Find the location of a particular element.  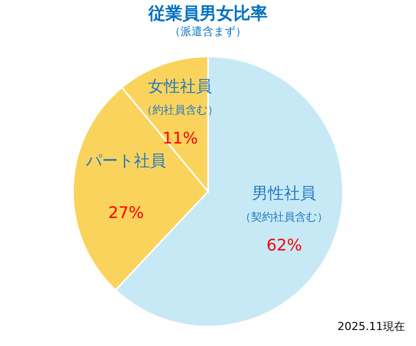

text: 2025.11現在 is located at coordinates (371, 326).